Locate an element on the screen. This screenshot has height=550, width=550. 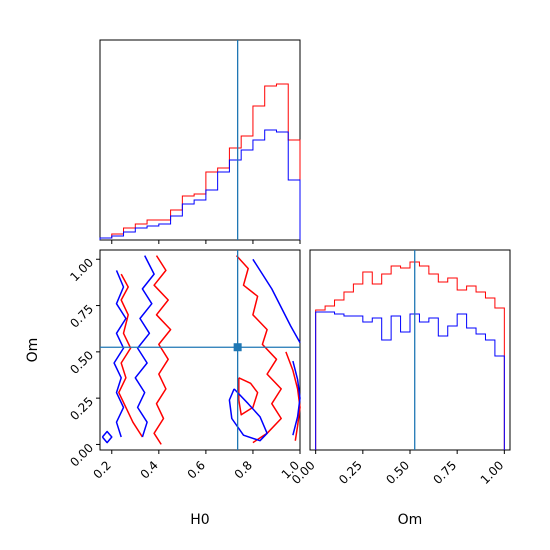
x-axis-label-h0: H0 is located at coordinates (199, 520).